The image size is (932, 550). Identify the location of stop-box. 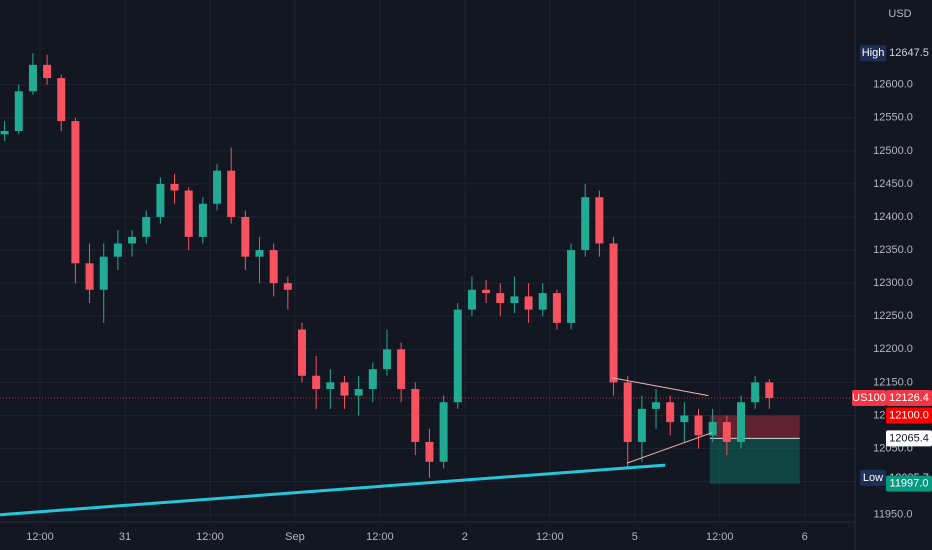
(909, 415).